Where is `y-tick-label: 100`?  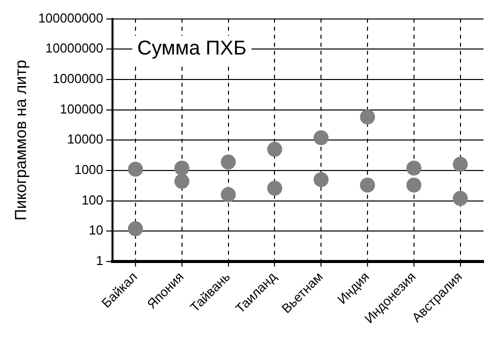 y-tick-label: 100 is located at coordinates (93, 200).